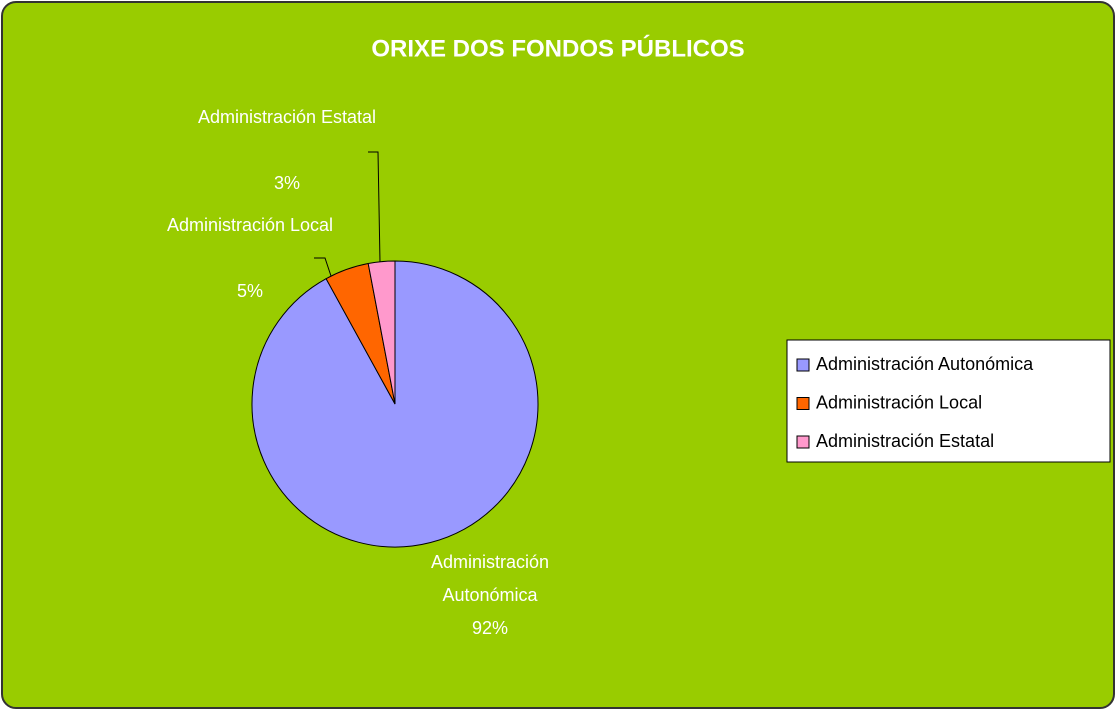 This screenshot has width=1117, height=711. I want to click on chart-title: ORIXE DOS FONDOS PÚBLICOS, so click(557, 48).